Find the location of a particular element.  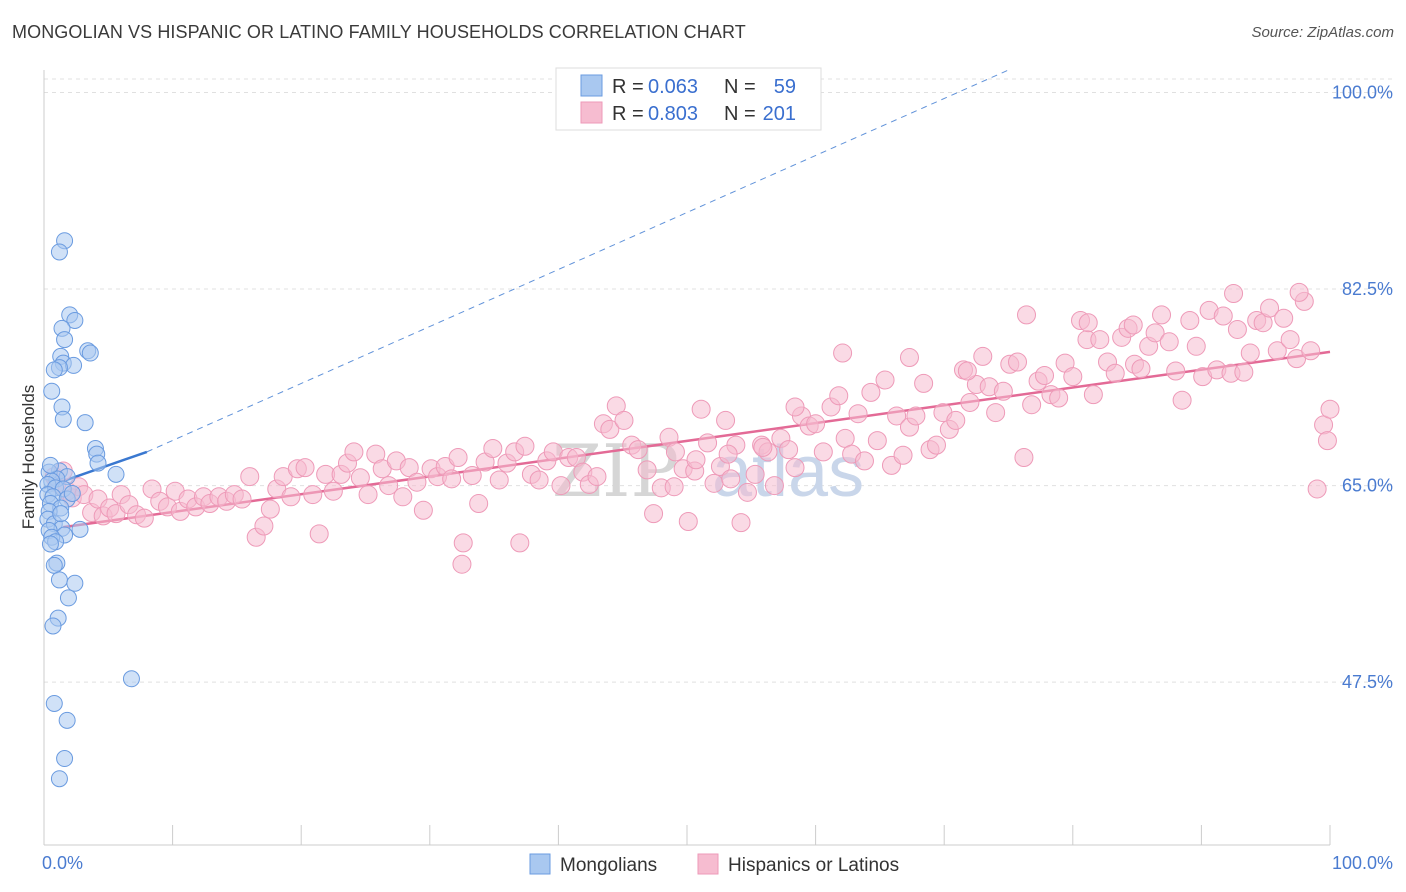

y-tick-label: 82.5% is located at coordinates (1367, 289).